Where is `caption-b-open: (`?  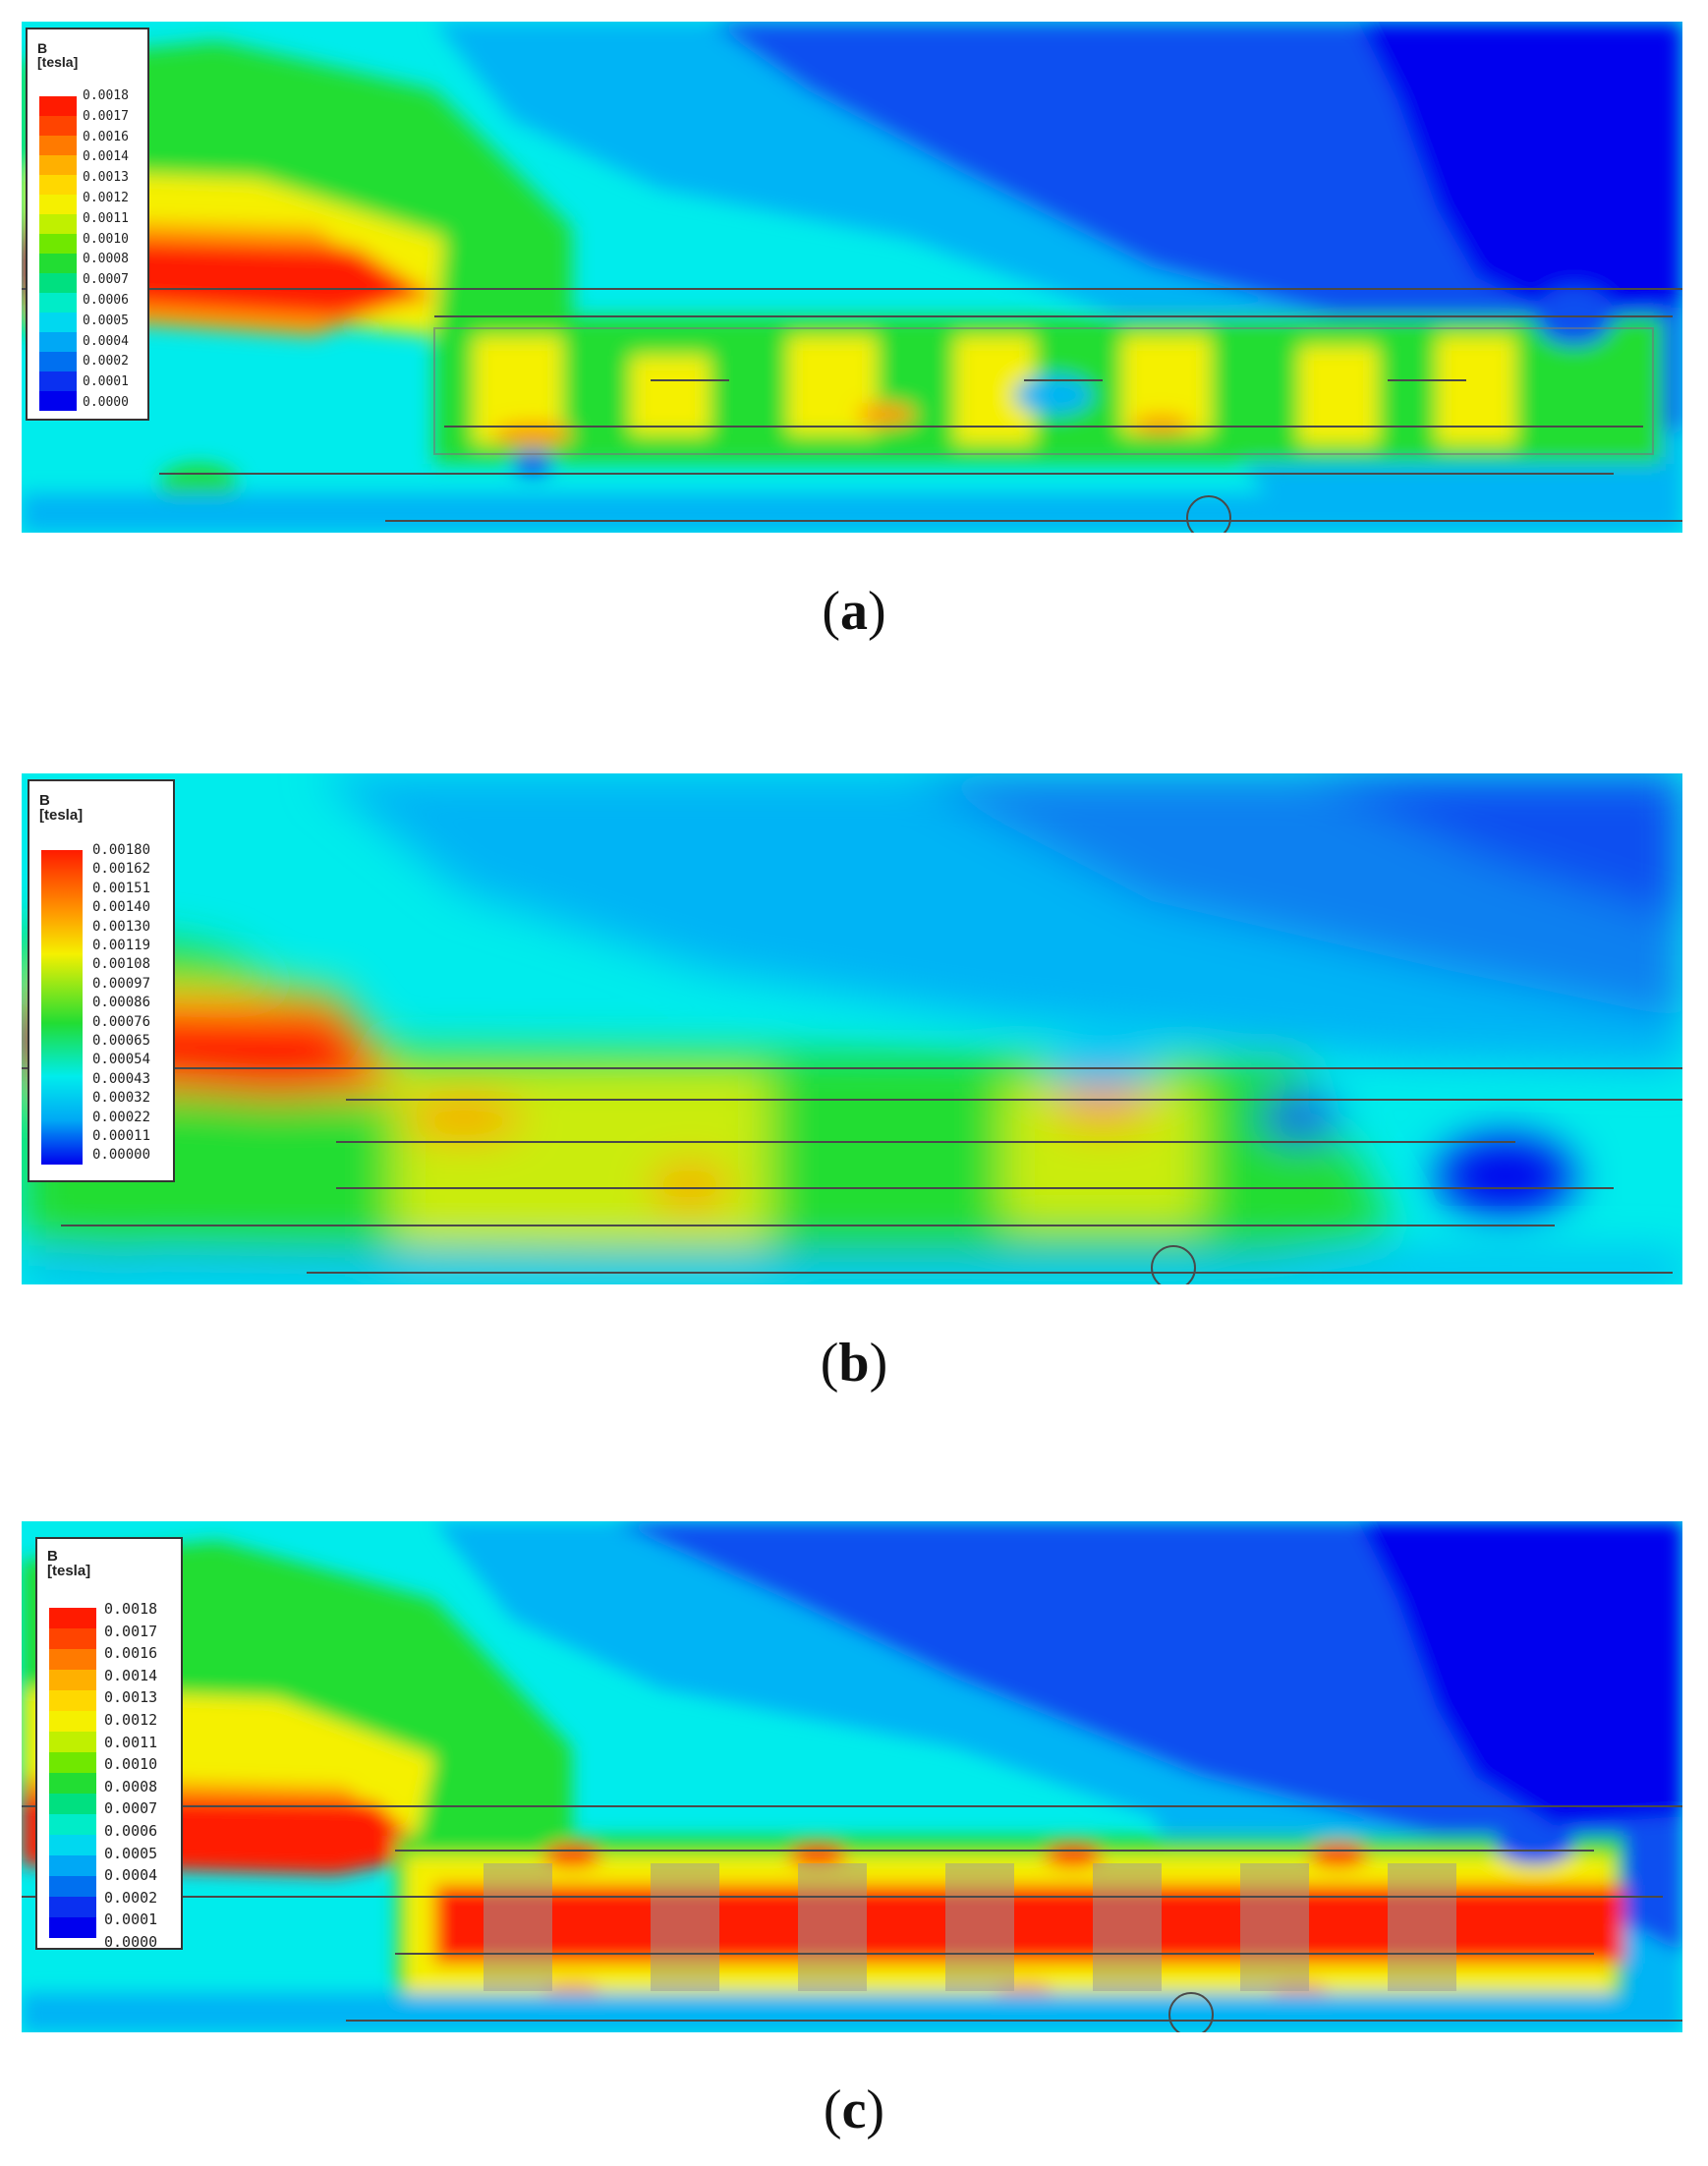 caption-b-open: ( is located at coordinates (829, 1363).